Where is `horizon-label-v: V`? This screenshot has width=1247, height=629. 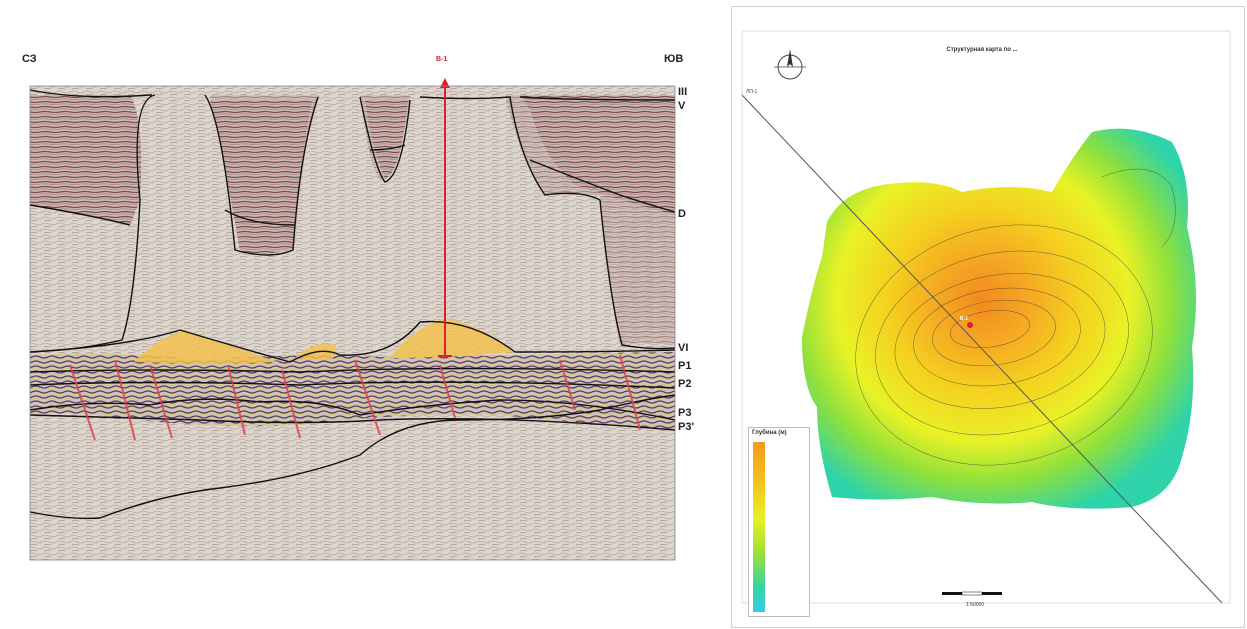 horizon-label-v: V is located at coordinates (682, 106).